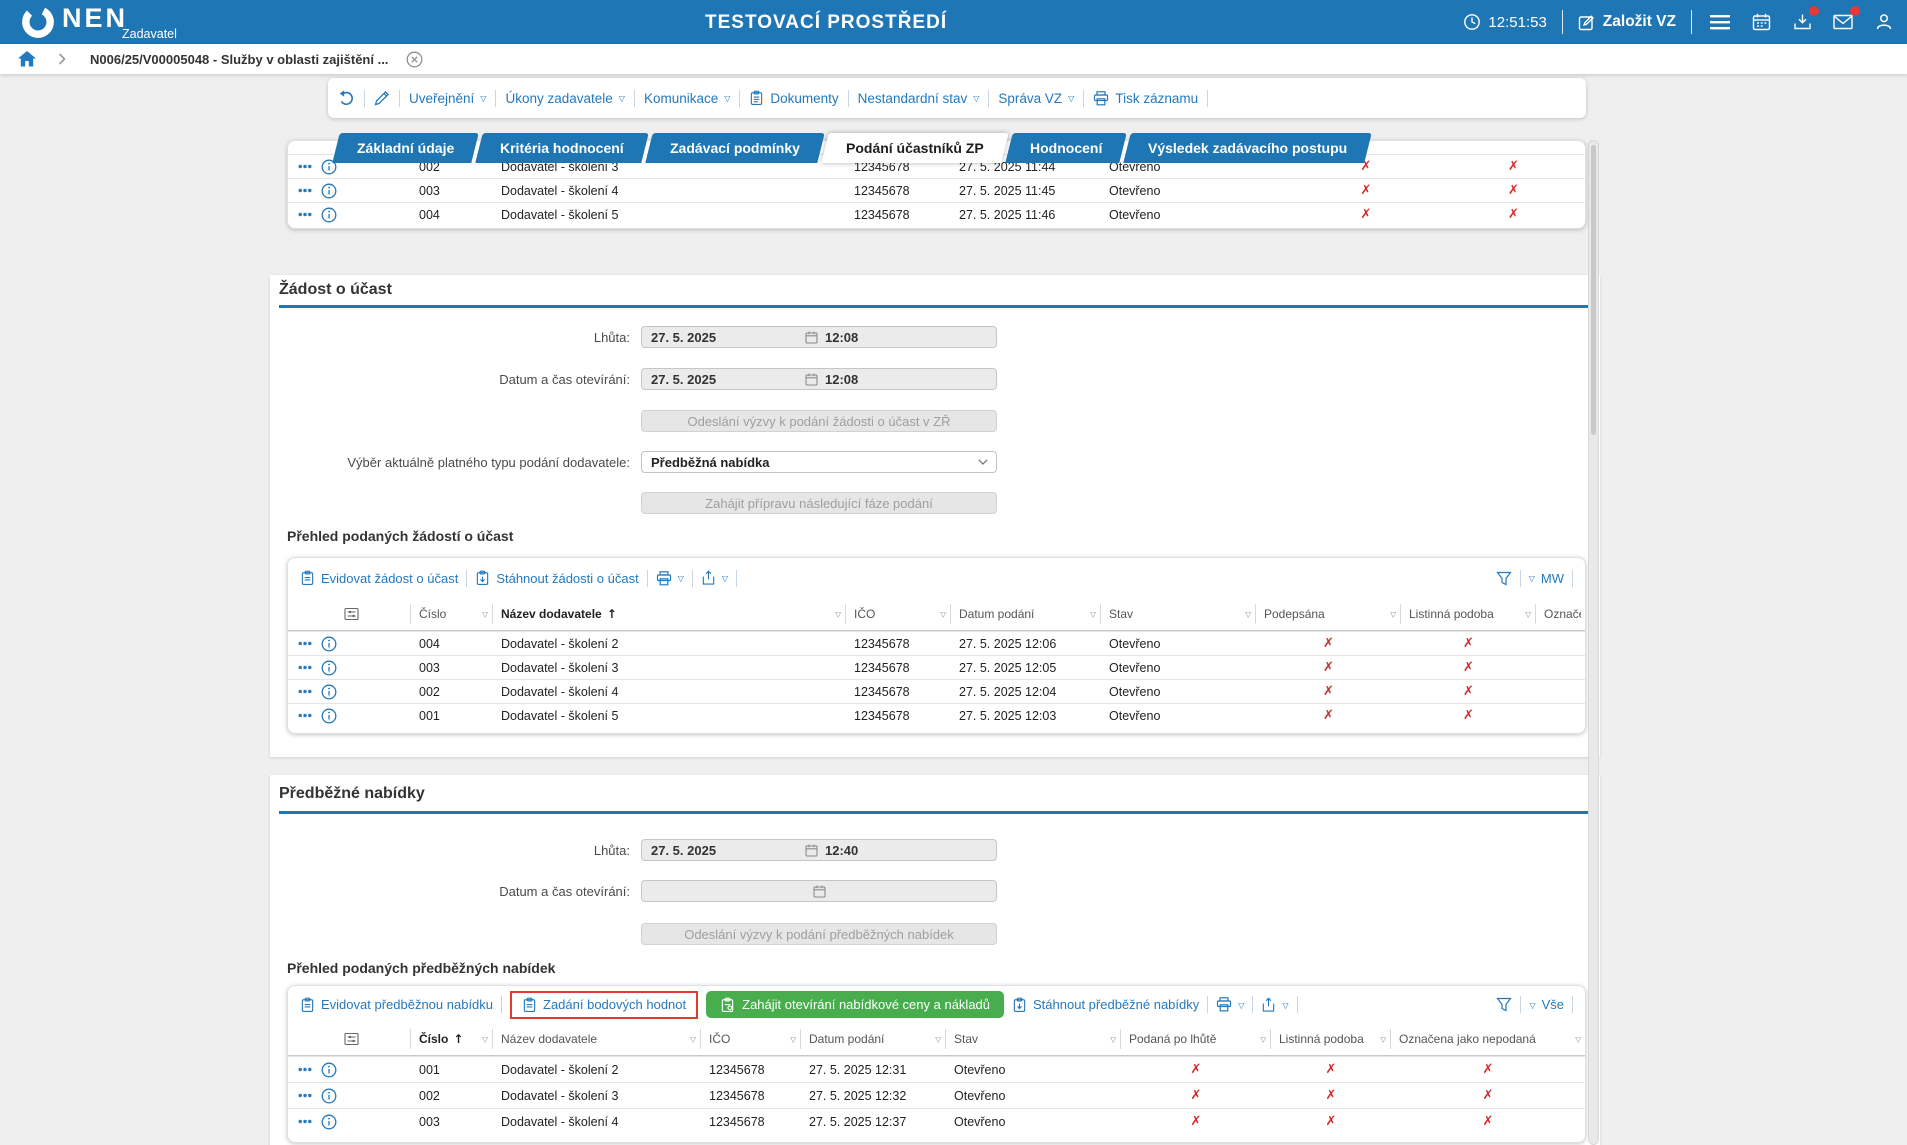 The height and width of the screenshot is (1145, 1907). Describe the element at coordinates (1247, 148) in the screenshot. I see `tab-vysledek: Výsledek zadávacího postupu` at that location.